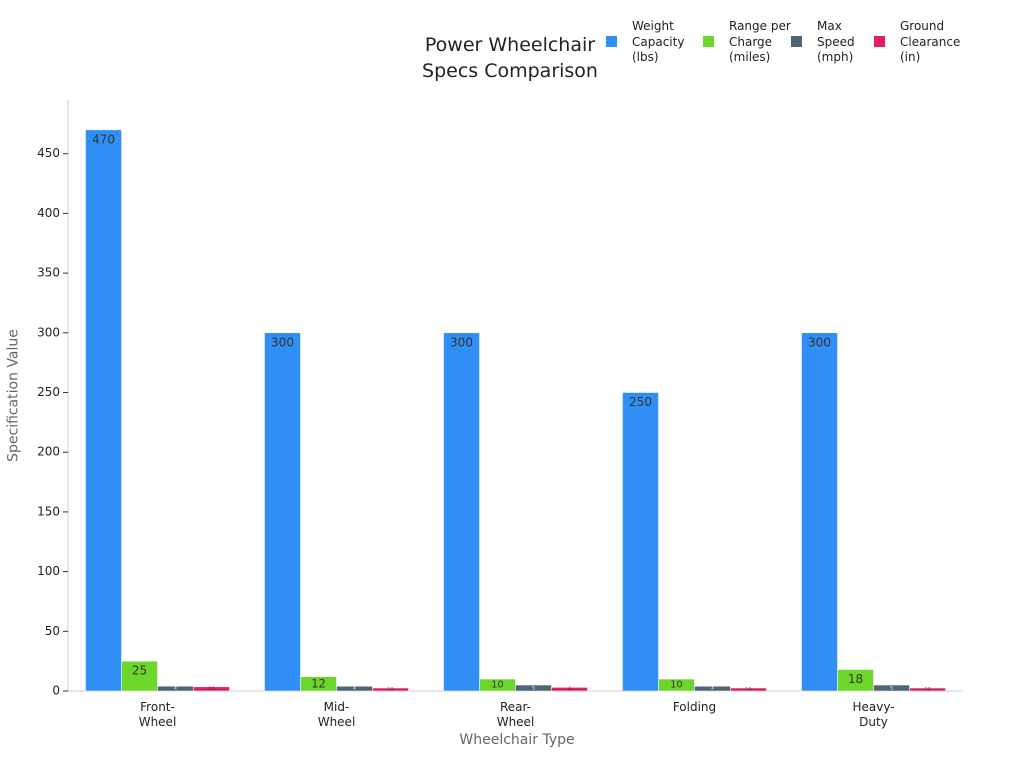 The width and height of the screenshot is (1024, 768). What do you see at coordinates (48, 153) in the screenshot?
I see `y-tick-label: 450` at bounding box center [48, 153].